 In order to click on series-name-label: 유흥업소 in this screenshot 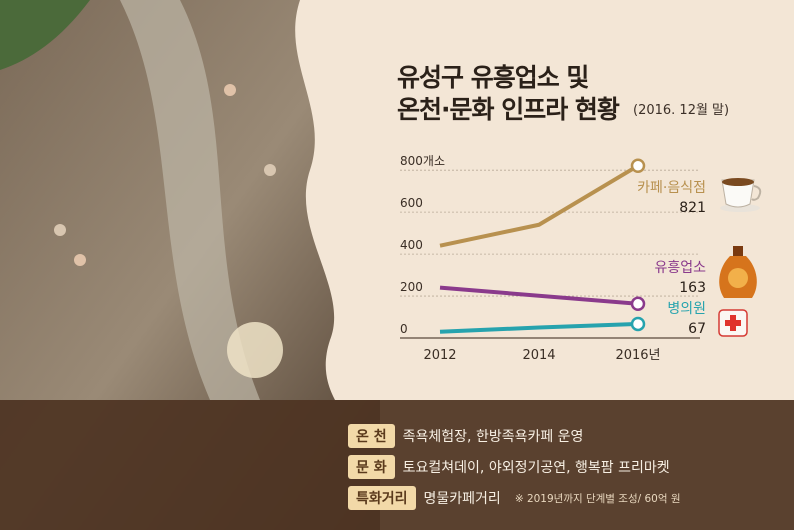, I will do `click(680, 268)`.